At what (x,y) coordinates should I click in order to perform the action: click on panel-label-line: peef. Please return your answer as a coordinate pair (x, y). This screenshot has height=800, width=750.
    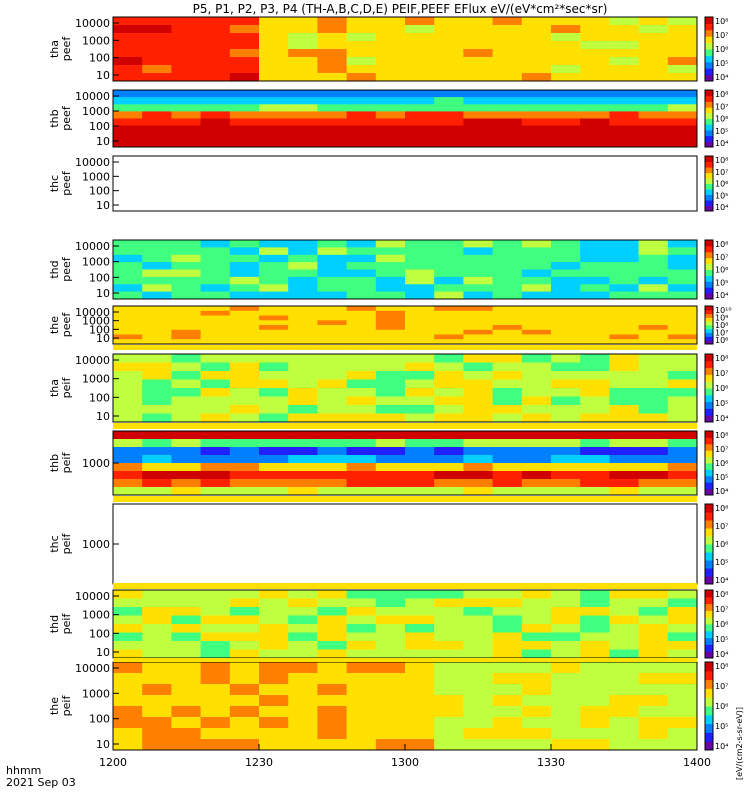
    Looking at the image, I should click on (66, 183).